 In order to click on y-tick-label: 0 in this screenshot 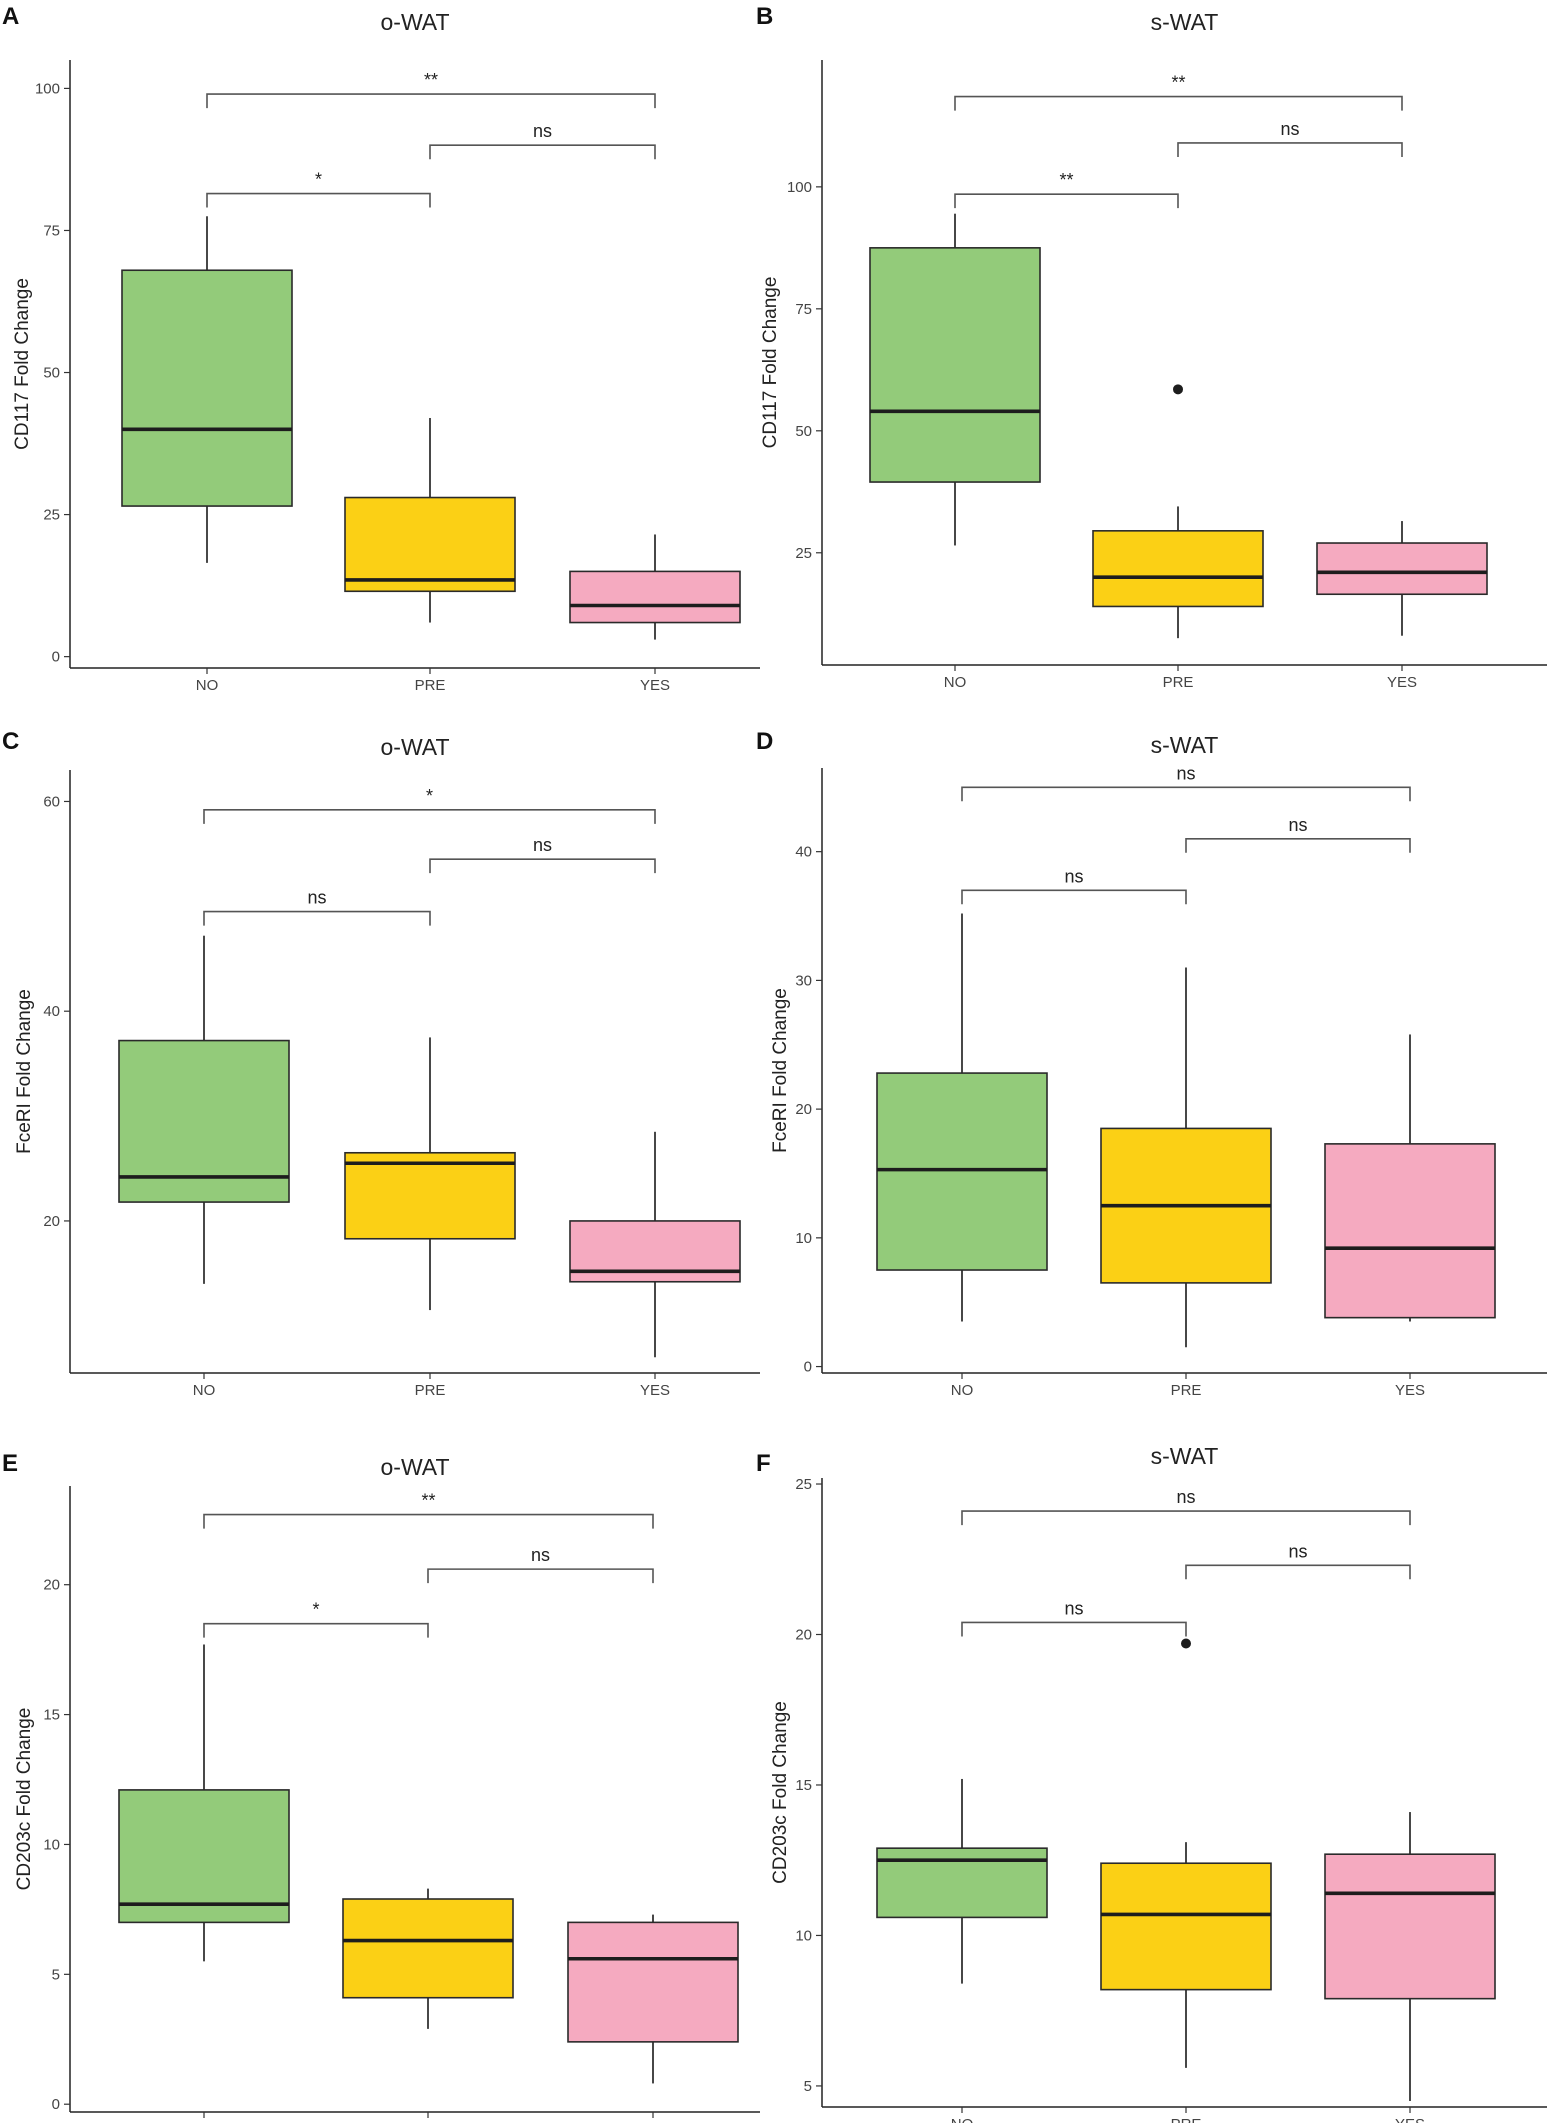, I will do `click(56, 2104)`.